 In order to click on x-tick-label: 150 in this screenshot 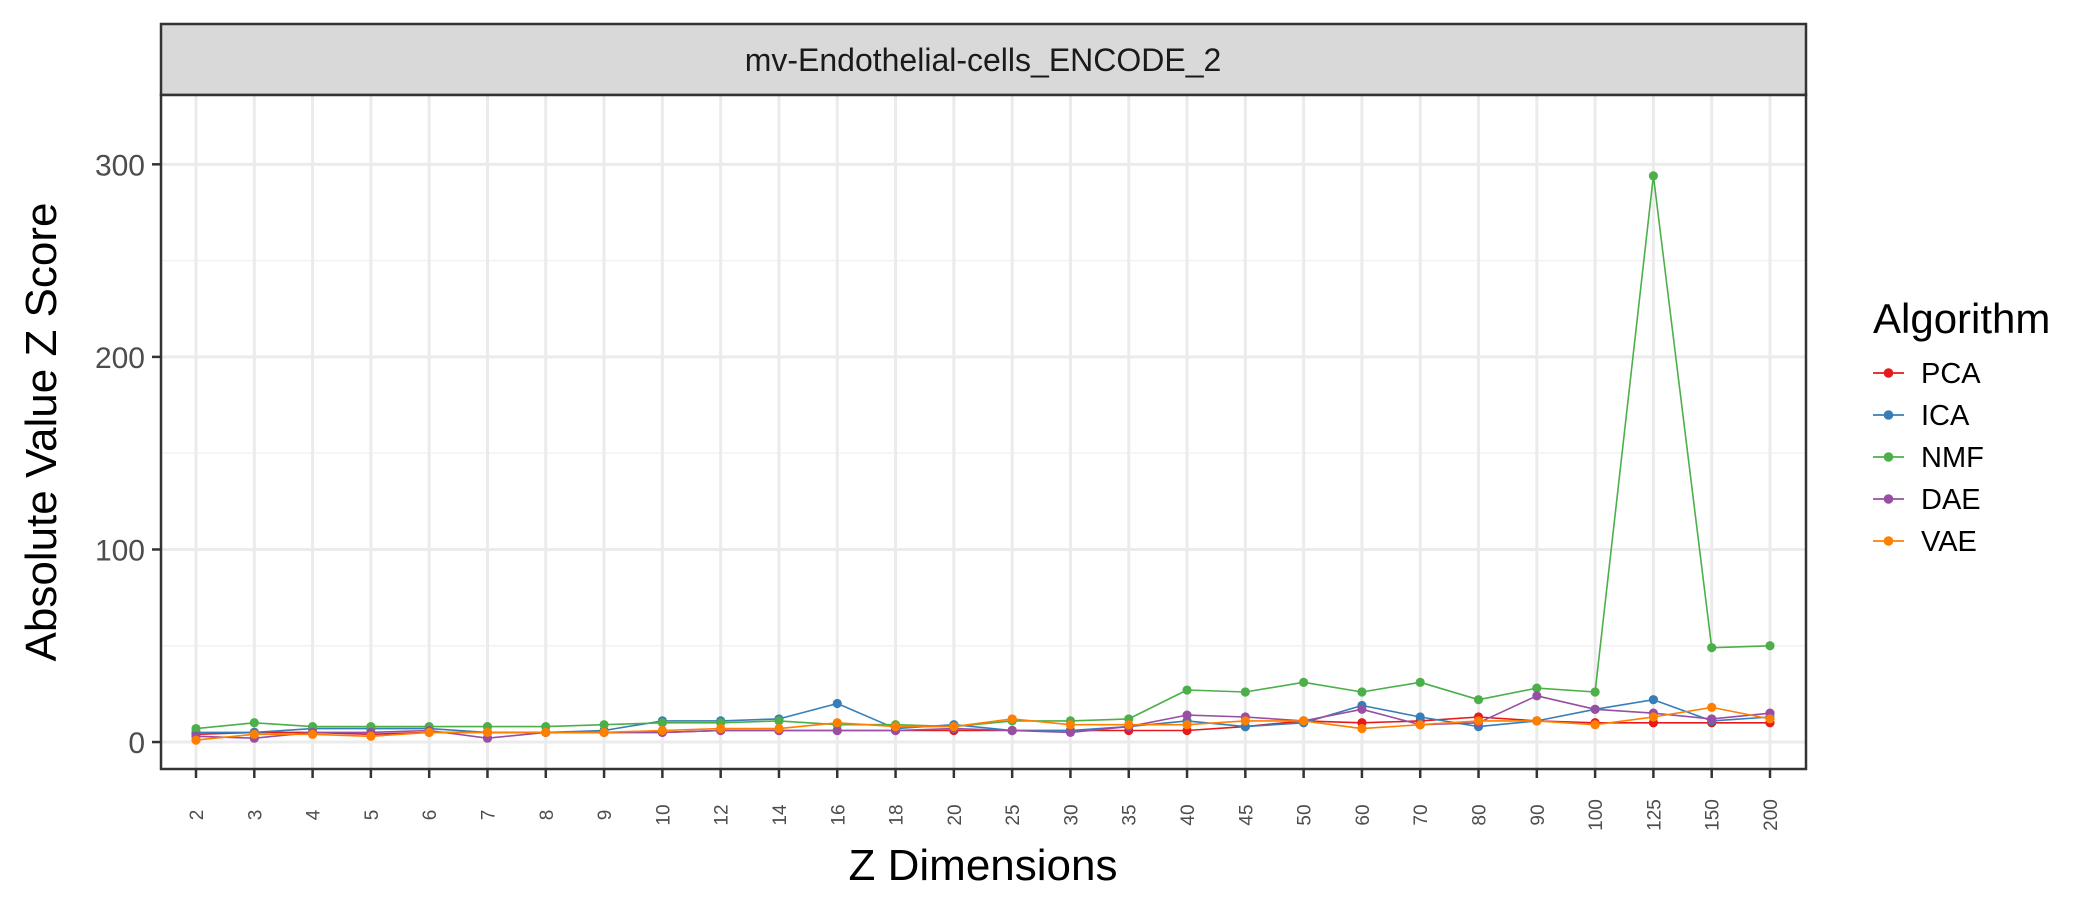, I will do `click(1713, 815)`.